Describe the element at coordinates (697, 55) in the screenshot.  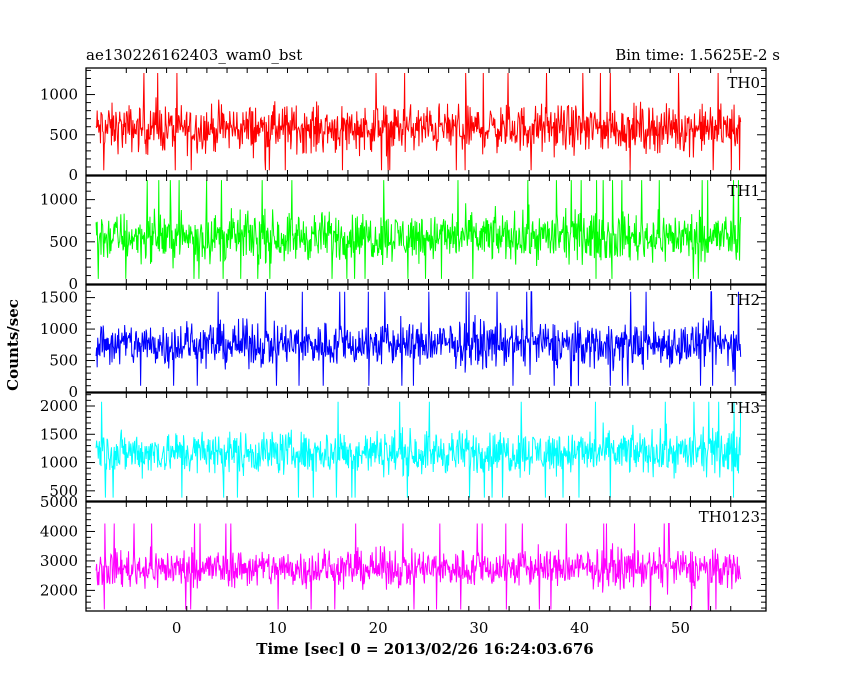
I see `bin-time-label: Bin time: 1.5625E-2 s` at that location.